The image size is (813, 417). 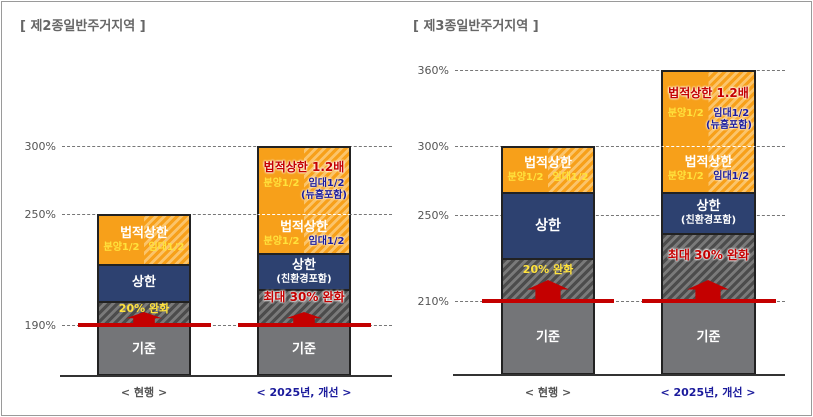 What do you see at coordinates (40, 325) in the screenshot?
I see `tick-label: 190%` at bounding box center [40, 325].